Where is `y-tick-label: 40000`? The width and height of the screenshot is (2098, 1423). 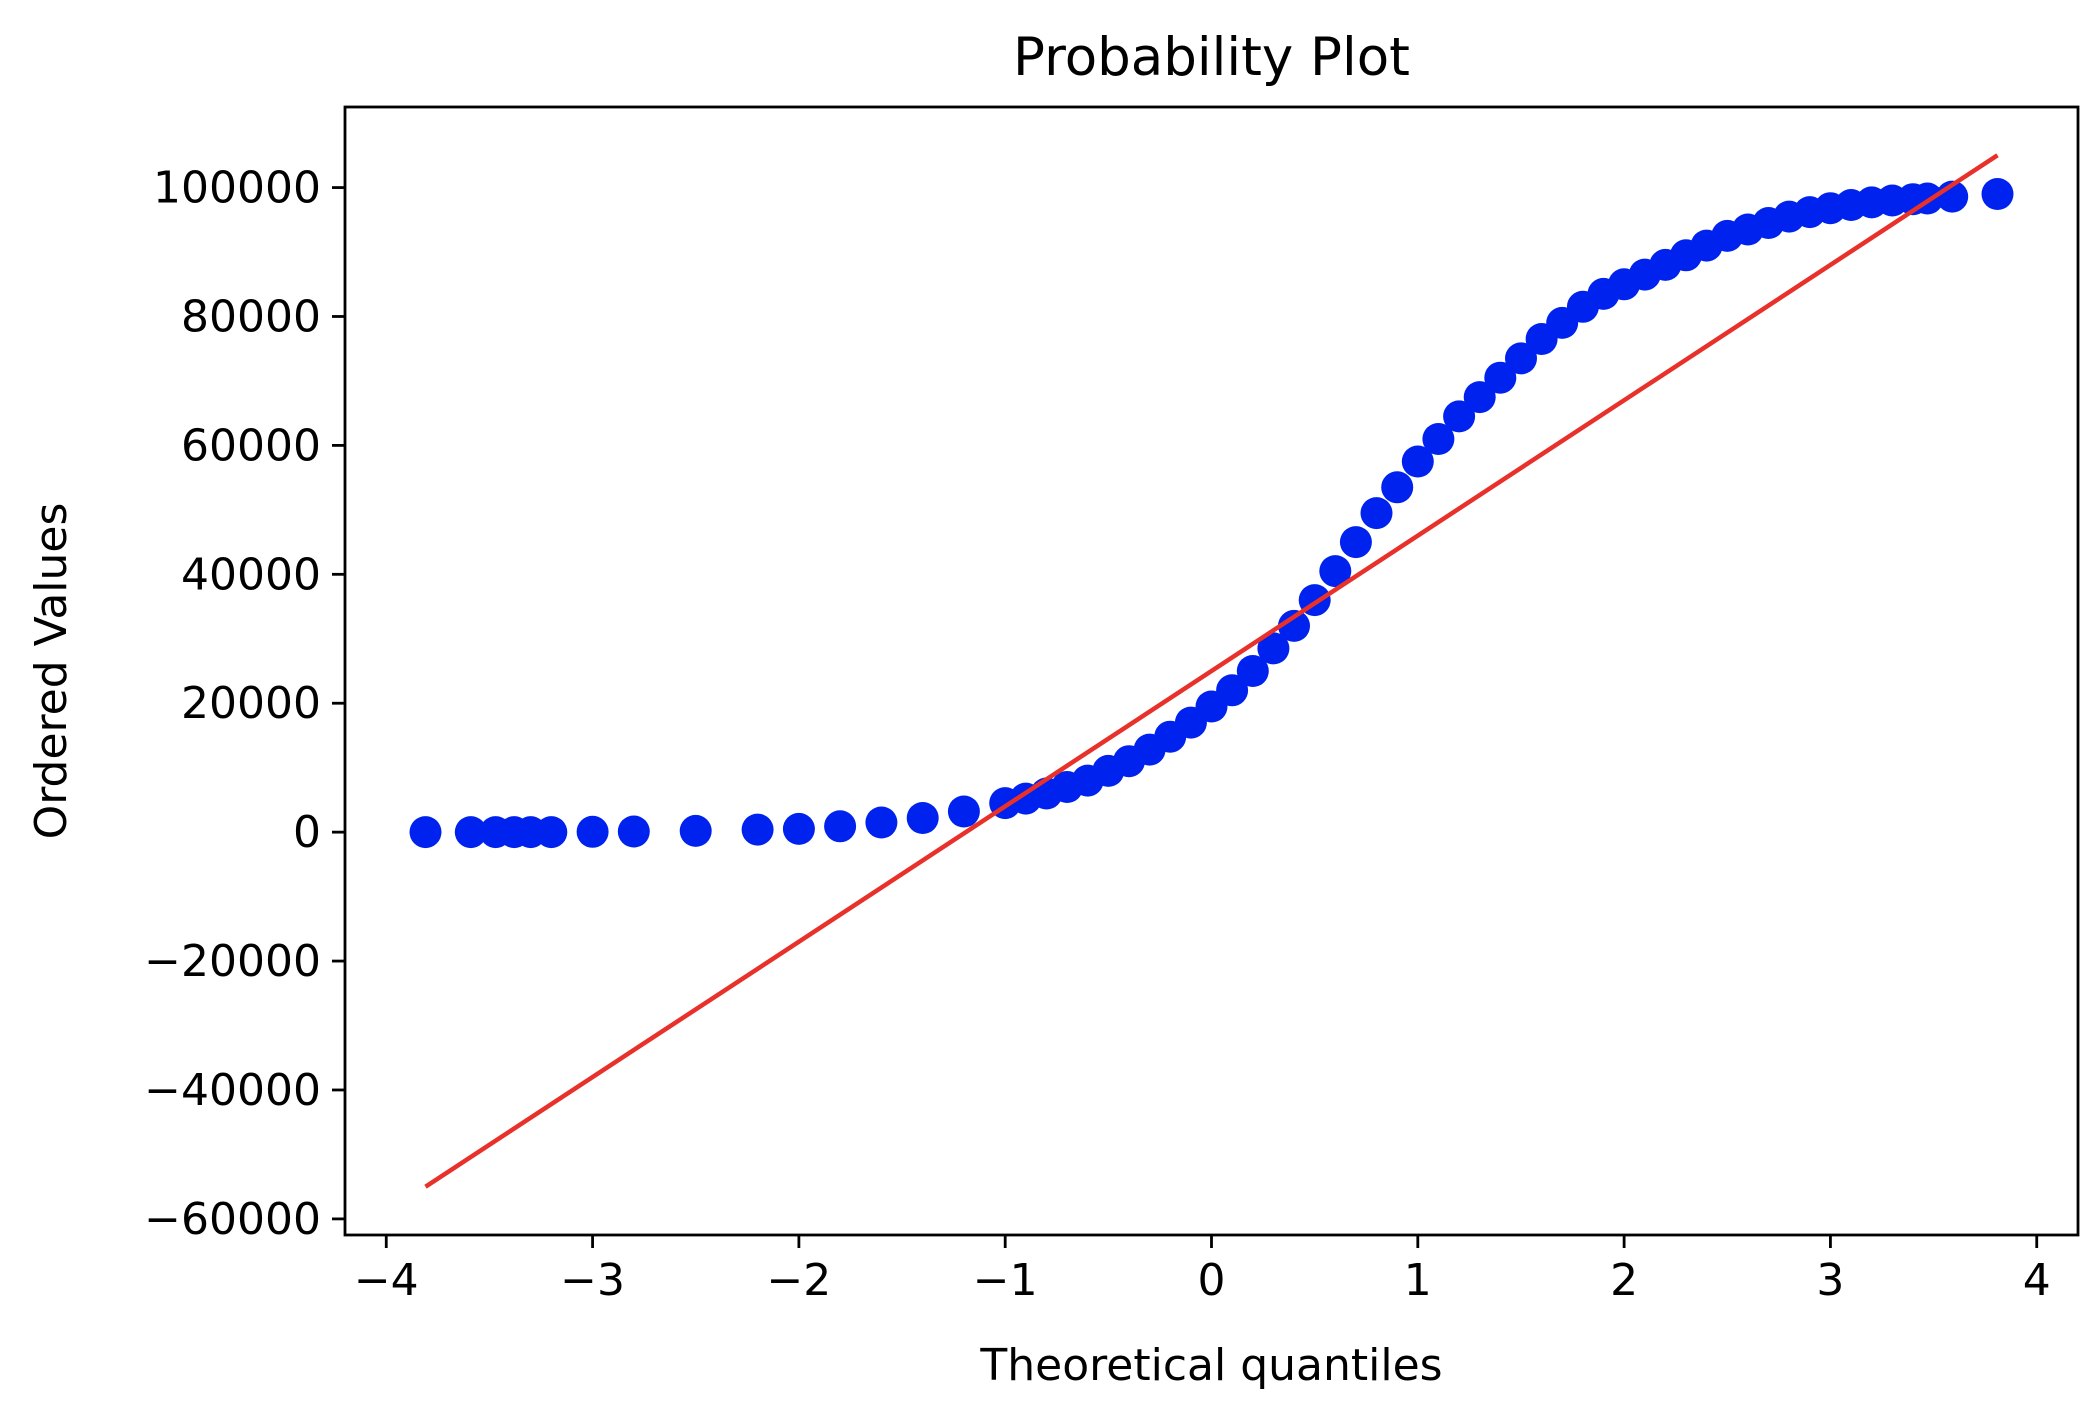
y-tick-label: 40000 is located at coordinates (251, 574).